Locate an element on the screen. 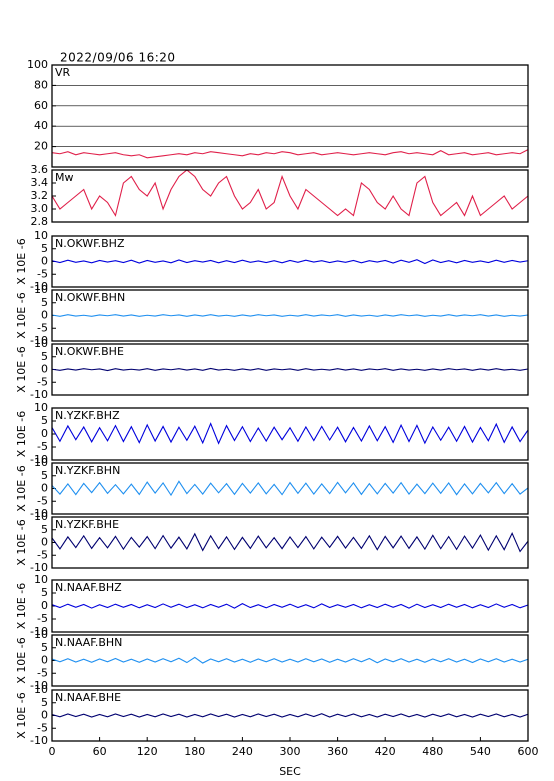 Image resolution: width=554 pixels, height=781 pixels. series-label: N.OKWF.BHZ is located at coordinates (90, 243).